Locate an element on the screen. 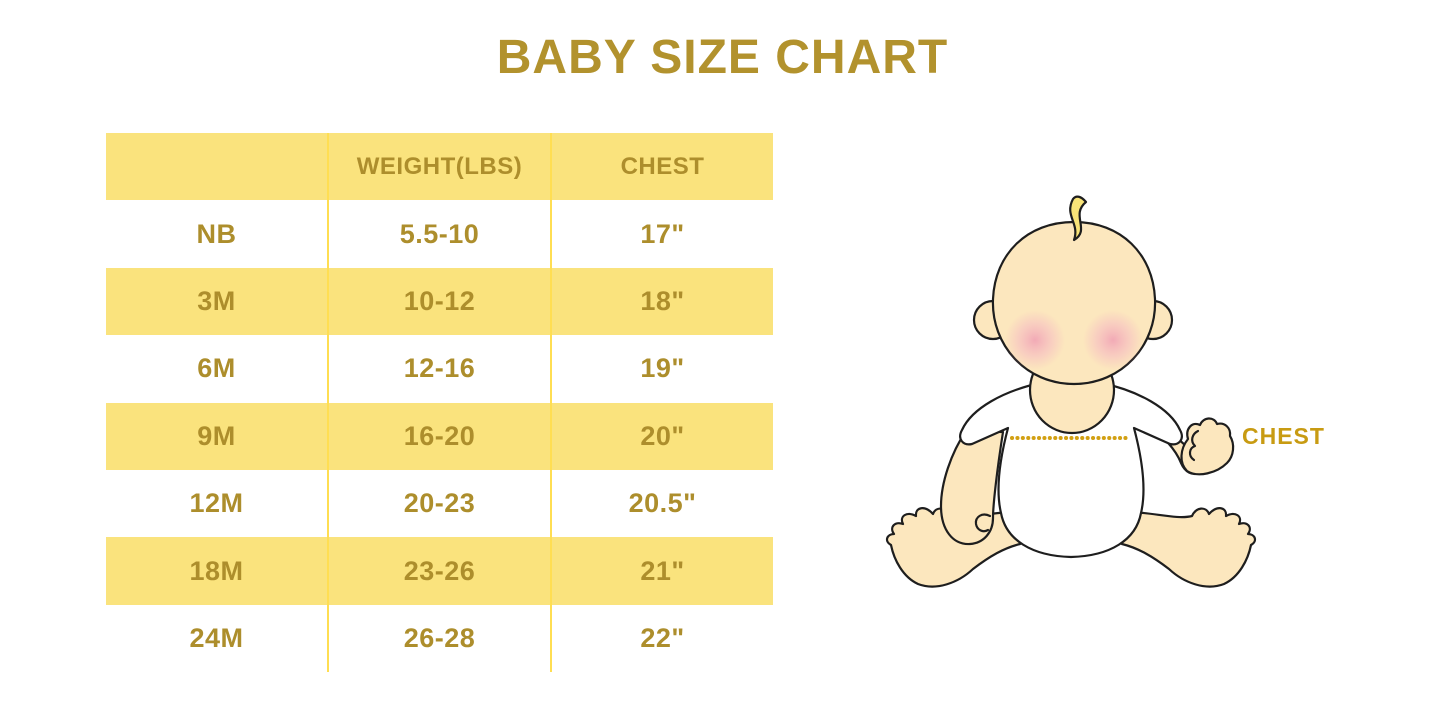  table-cell-weight_lbs: 16-20 is located at coordinates (438, 436).